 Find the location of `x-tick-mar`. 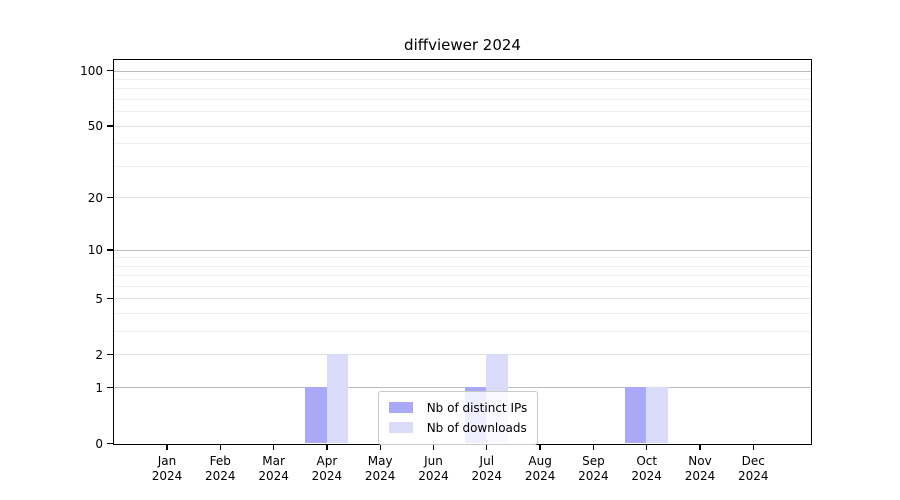

x-tick-mar is located at coordinates (274, 447).